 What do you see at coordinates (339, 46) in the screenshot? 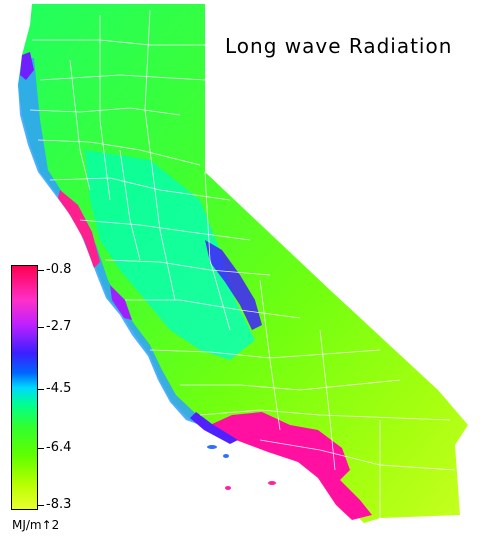
I see `map-title: Long wave Radiation` at bounding box center [339, 46].